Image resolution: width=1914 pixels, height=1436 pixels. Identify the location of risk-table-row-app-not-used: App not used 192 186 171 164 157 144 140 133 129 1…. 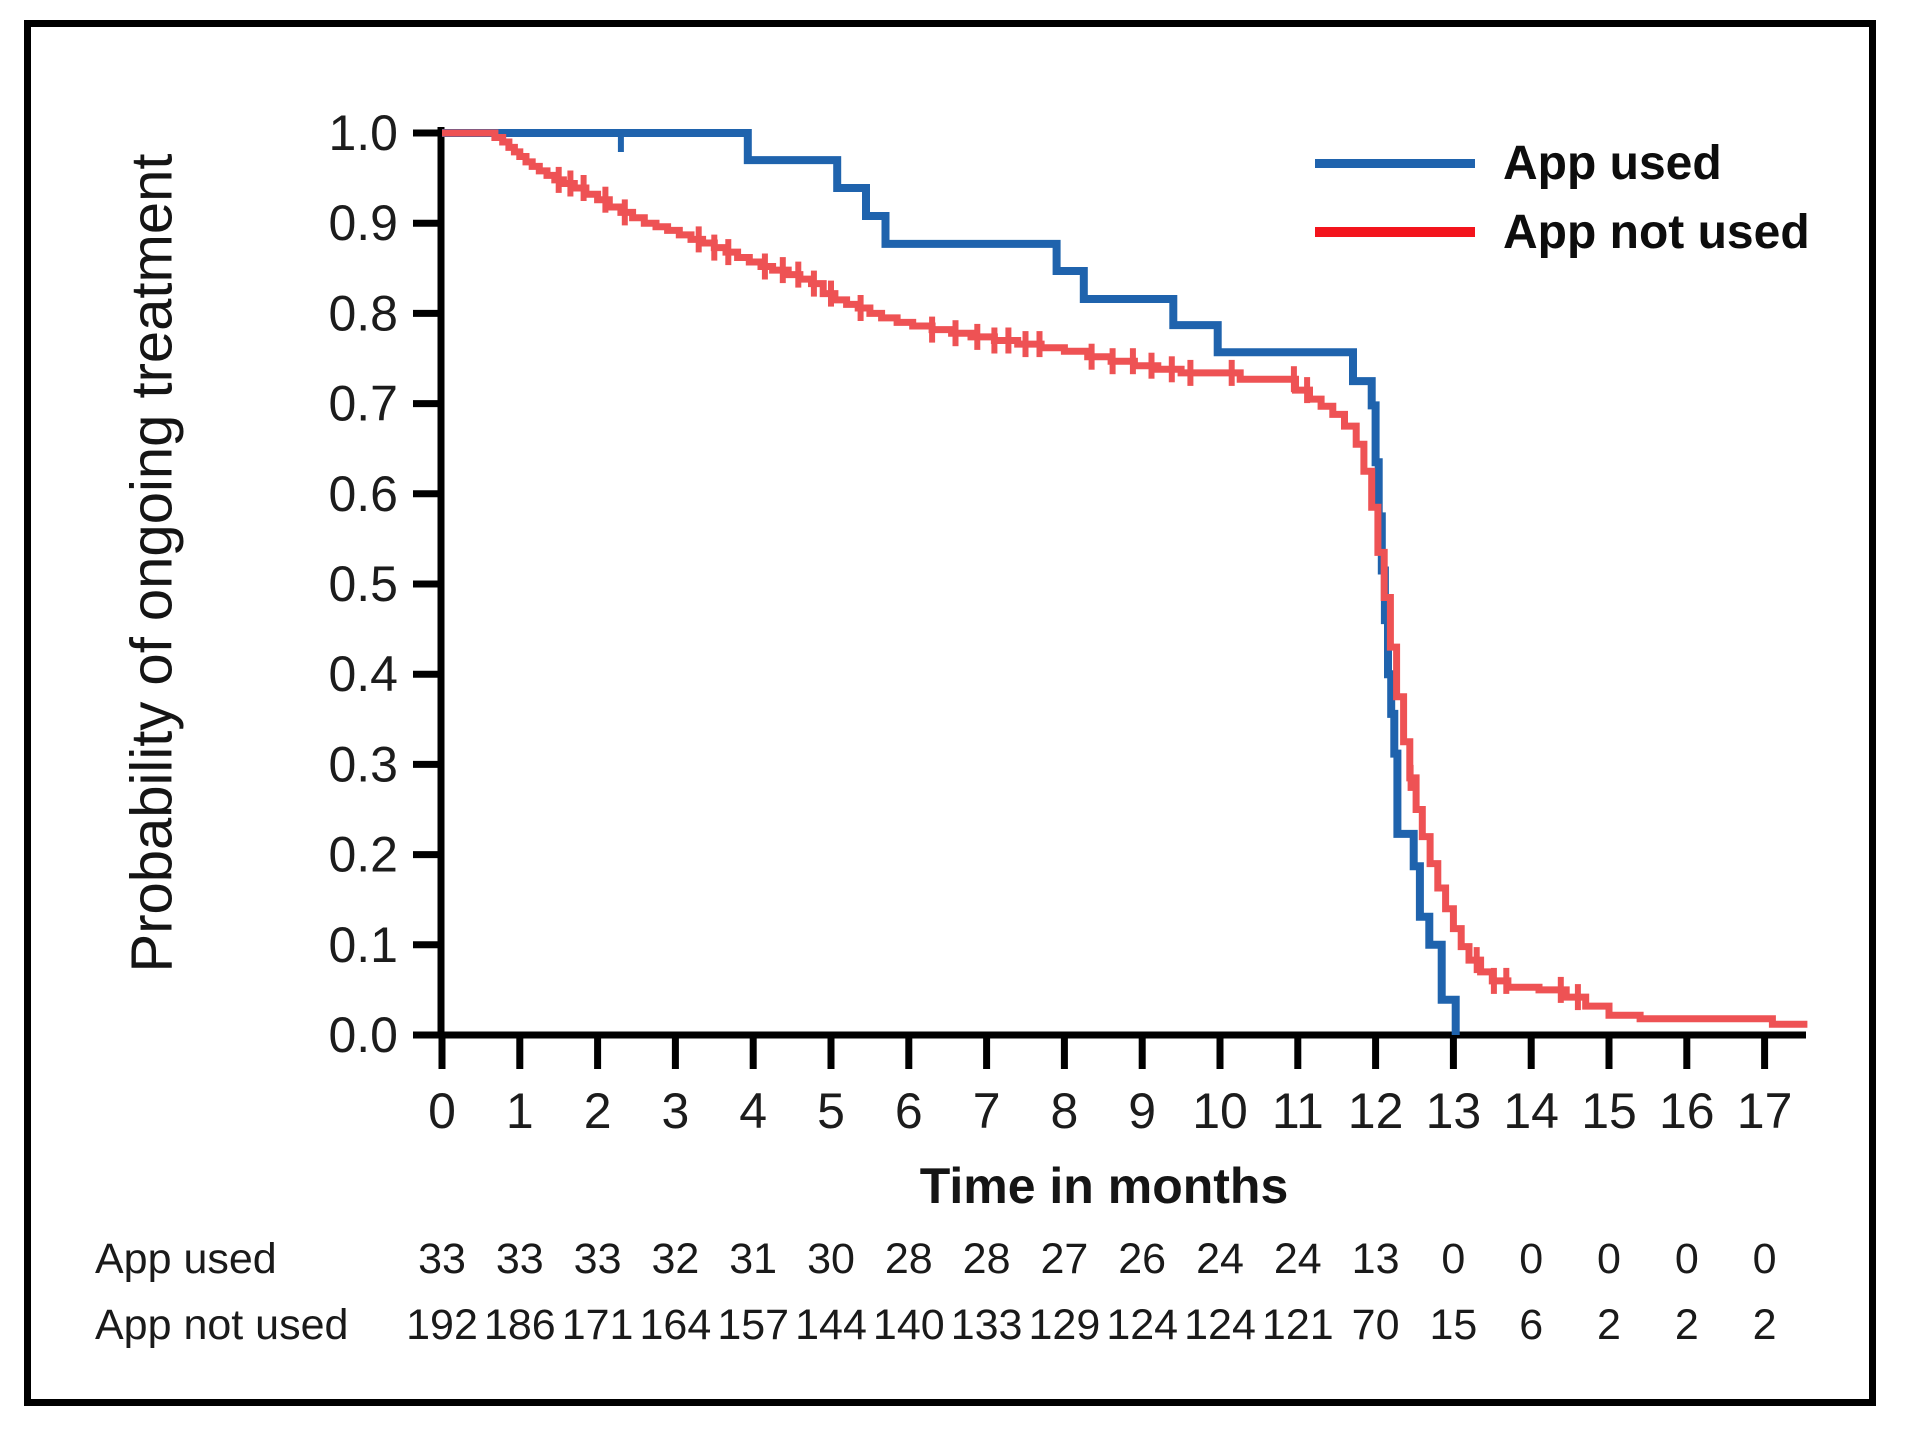
(957, 1325).